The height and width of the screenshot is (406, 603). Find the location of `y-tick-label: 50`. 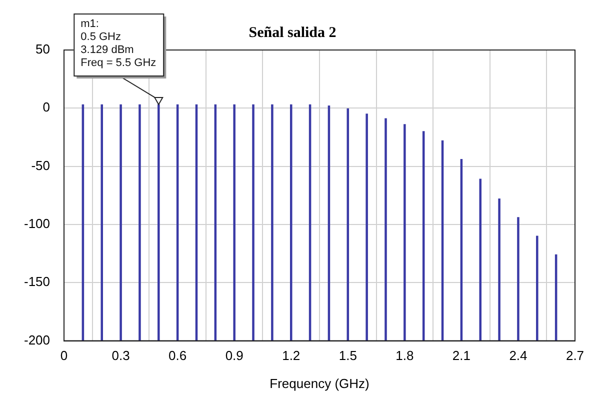

y-tick-label: 50 is located at coordinates (43, 49).